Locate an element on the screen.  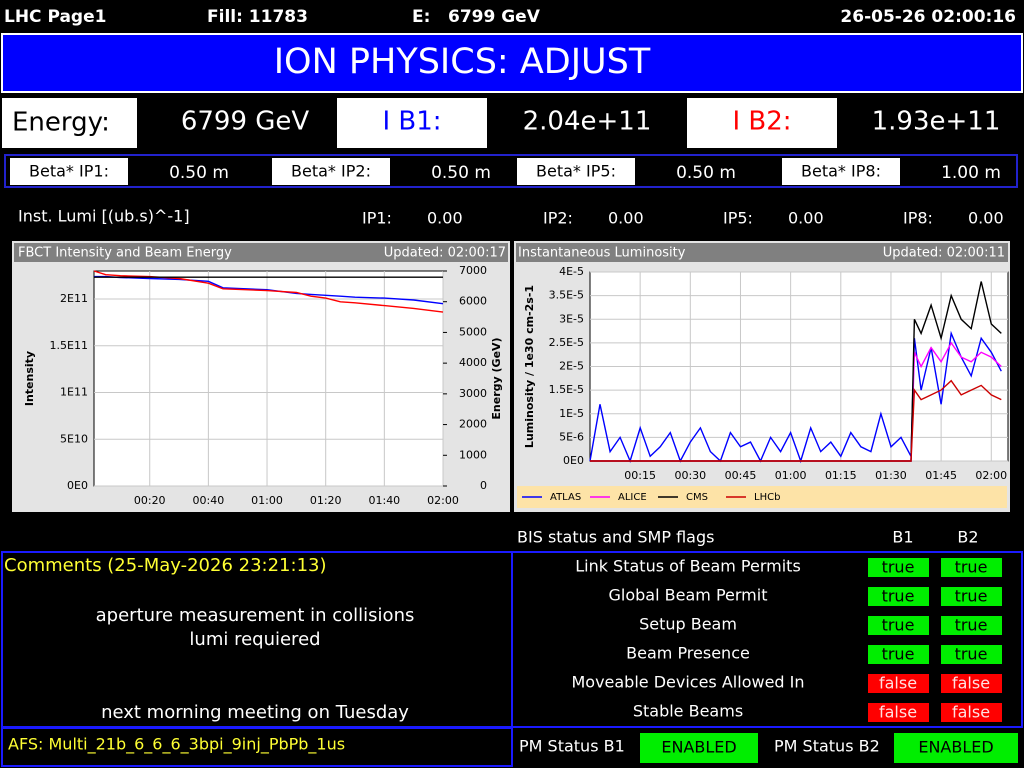
panel-header is located at coordinates (261, 252).